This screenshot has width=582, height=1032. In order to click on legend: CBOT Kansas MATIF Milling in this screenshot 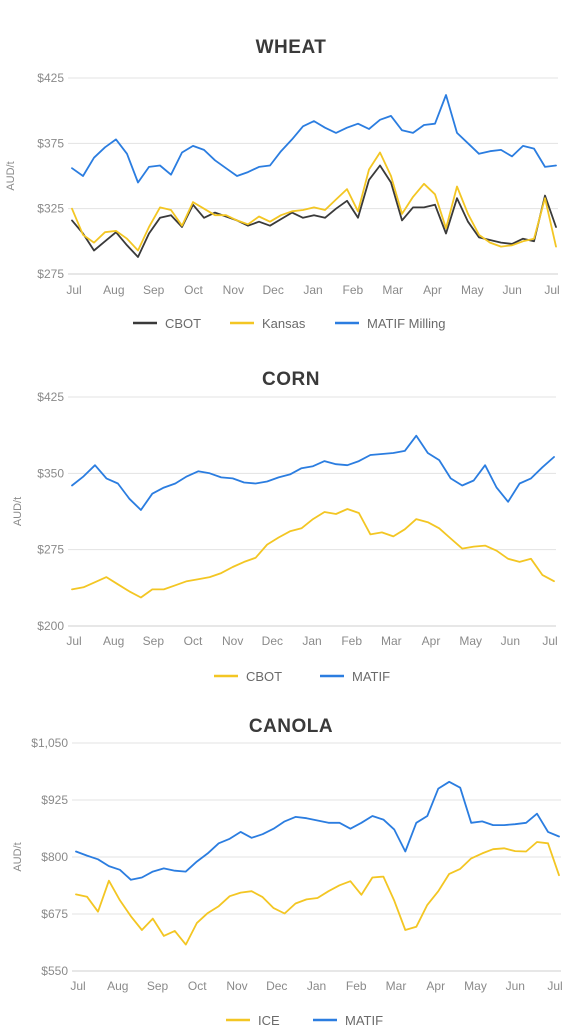, I will do `click(289, 323)`.